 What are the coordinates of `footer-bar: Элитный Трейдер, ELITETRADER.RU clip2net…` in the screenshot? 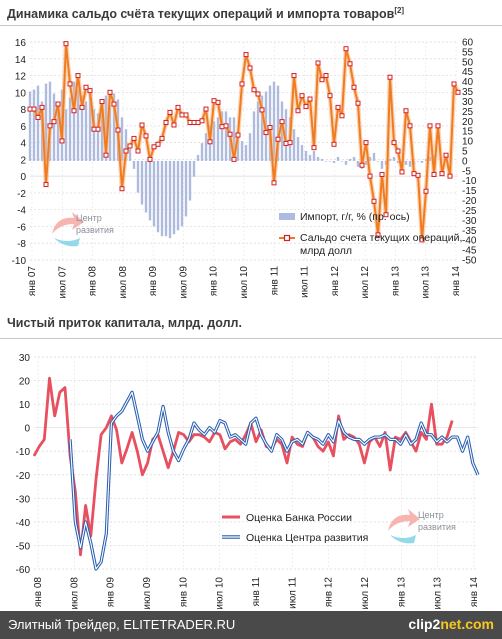 It's located at (251, 625).